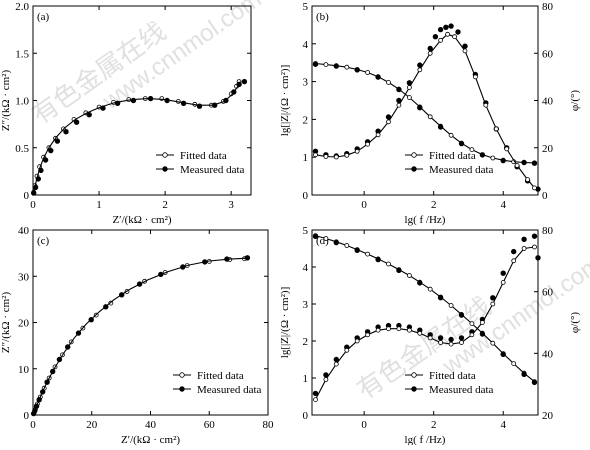 The image size is (590, 450). Describe the element at coordinates (452, 156) in the screenshot. I see `legend-label-b: Fitted data` at that location.